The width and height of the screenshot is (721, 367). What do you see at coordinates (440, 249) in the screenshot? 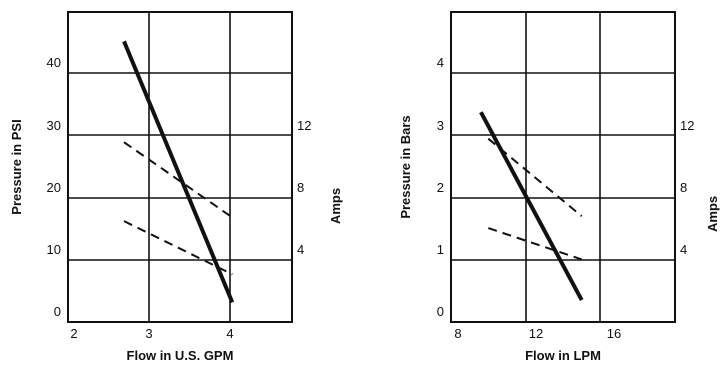
I see `y-tick-label: 1` at bounding box center [440, 249].